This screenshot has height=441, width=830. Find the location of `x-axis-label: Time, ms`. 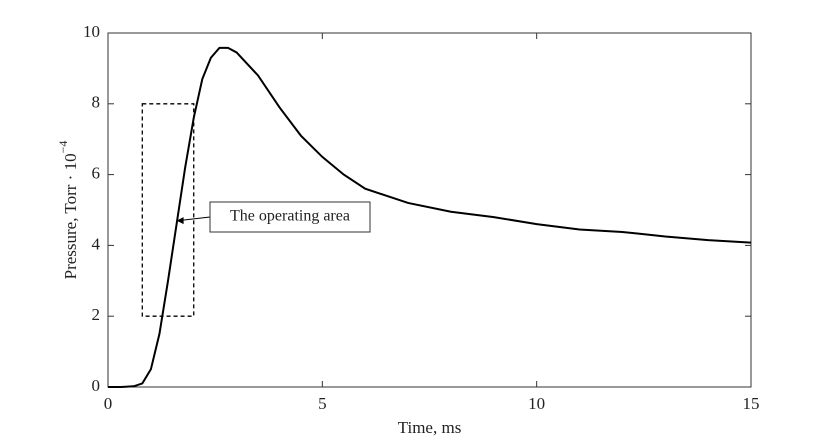

x-axis-label: Time, ms is located at coordinates (430, 427).